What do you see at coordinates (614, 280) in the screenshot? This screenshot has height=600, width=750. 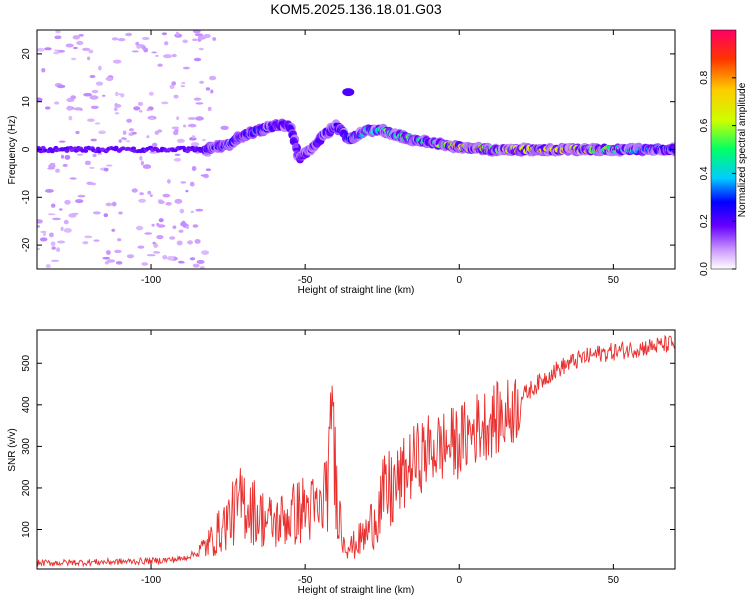 I see `x-tick-label: 50` at bounding box center [614, 280].